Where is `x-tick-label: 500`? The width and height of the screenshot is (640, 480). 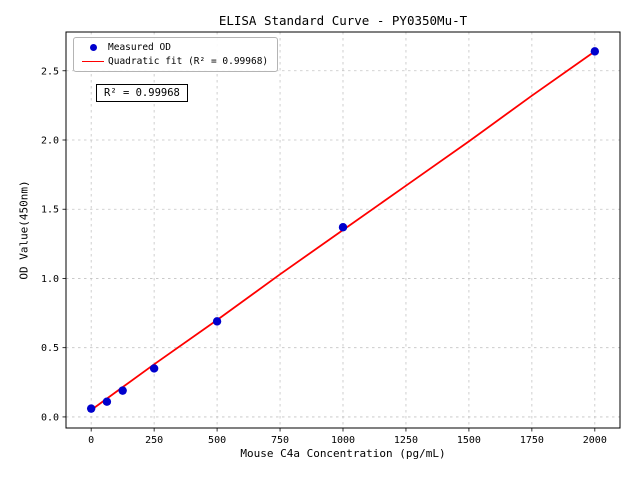 x-tick-label: 500 is located at coordinates (217, 440).